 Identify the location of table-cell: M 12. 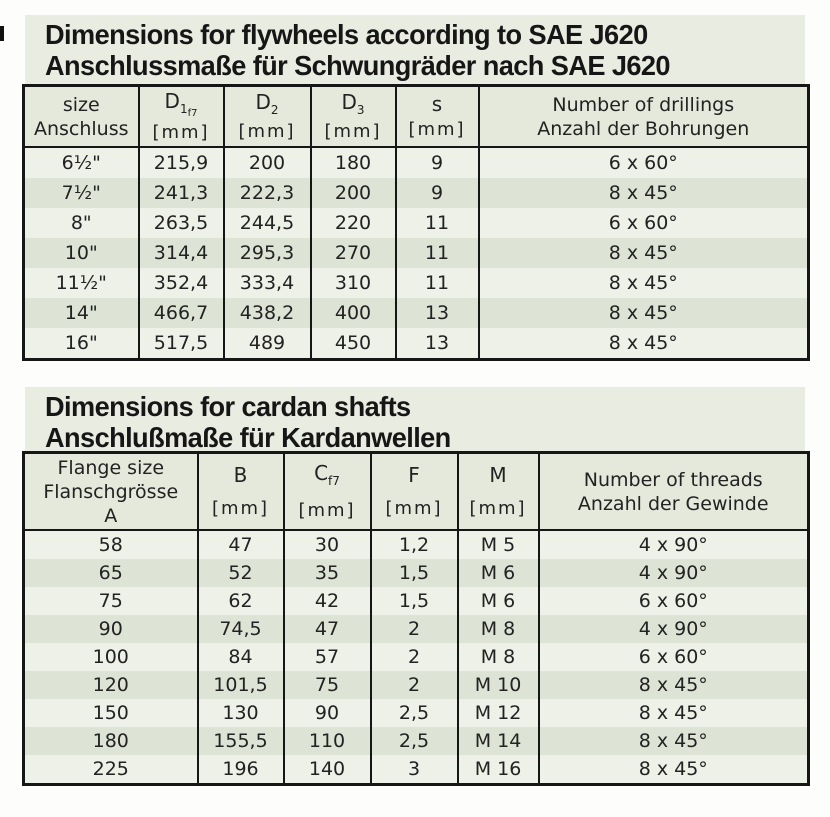
(498, 713).